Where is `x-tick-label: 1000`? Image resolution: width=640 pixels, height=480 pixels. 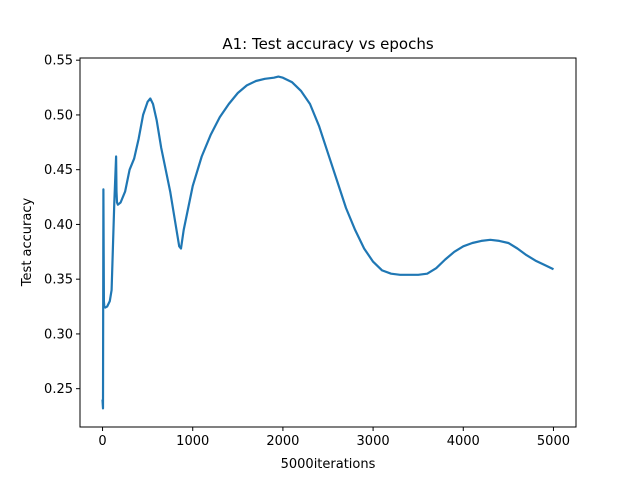 x-tick-label: 1000 is located at coordinates (192, 441).